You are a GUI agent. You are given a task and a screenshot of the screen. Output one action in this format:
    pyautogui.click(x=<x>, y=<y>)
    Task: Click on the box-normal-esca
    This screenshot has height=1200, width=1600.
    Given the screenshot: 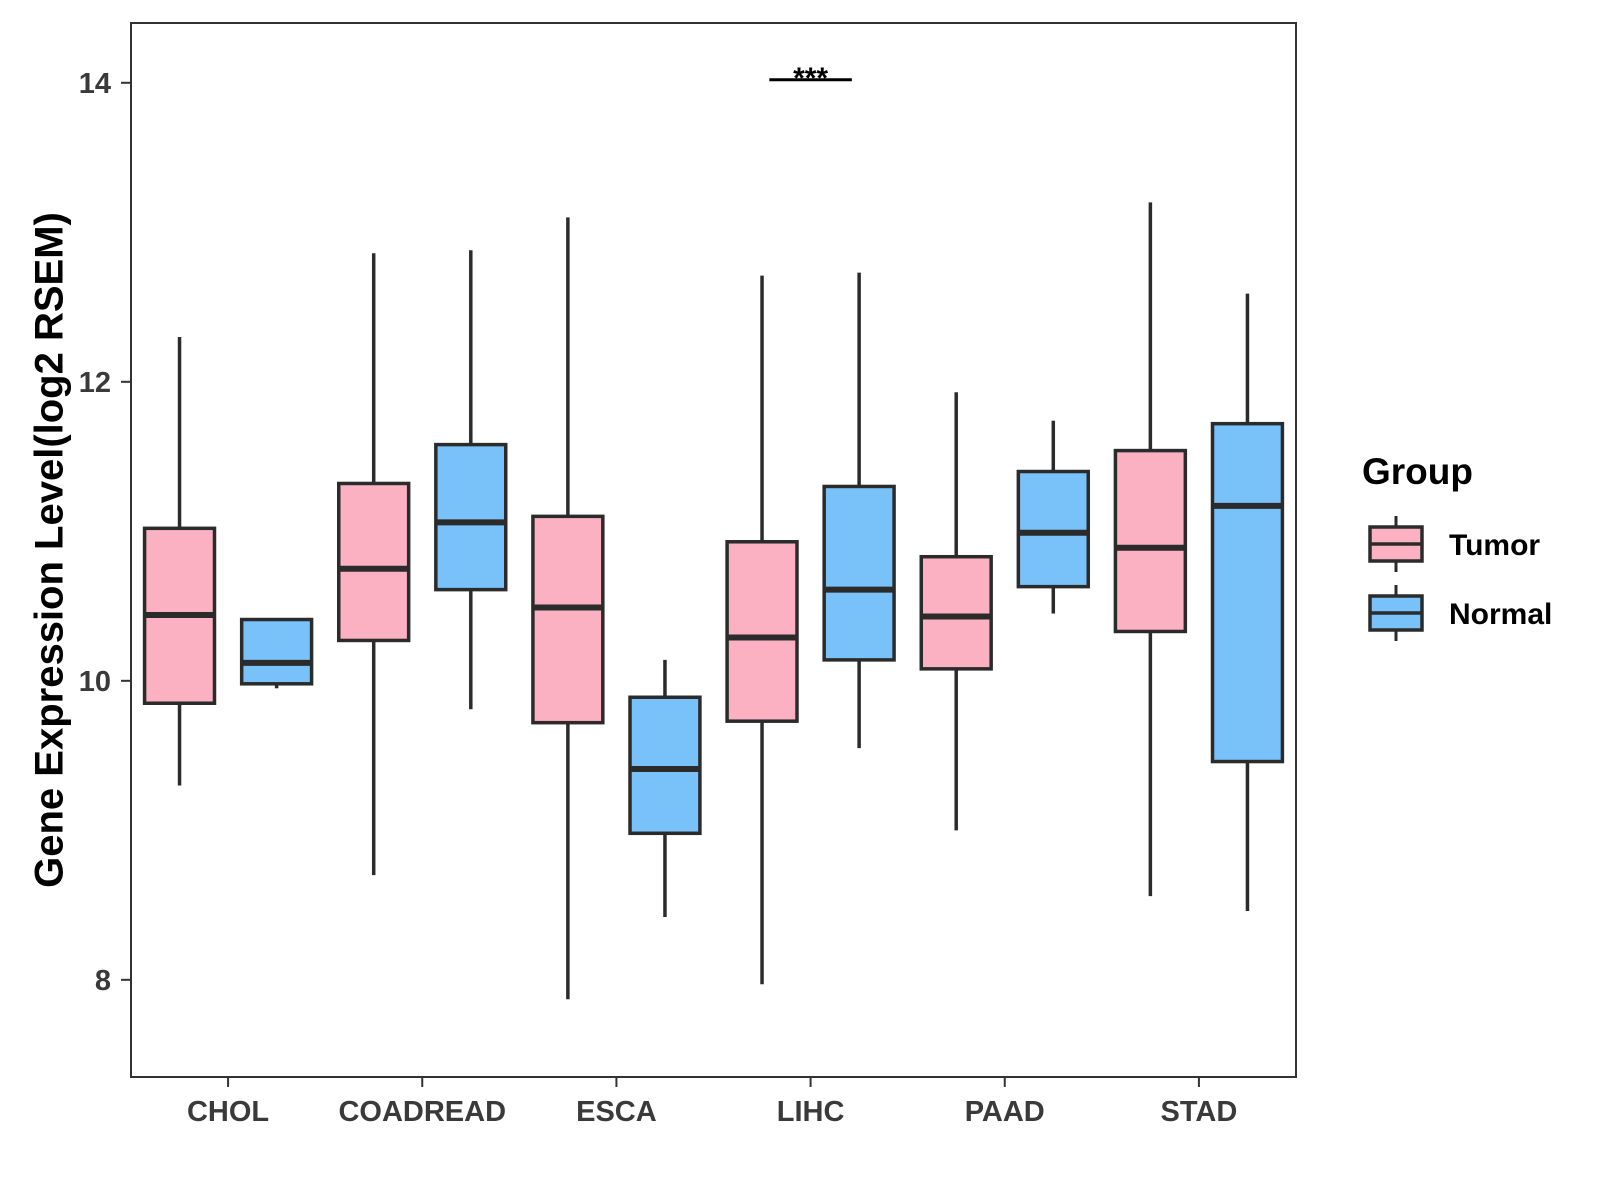 What is the action you would take?
    pyautogui.click(x=665, y=788)
    